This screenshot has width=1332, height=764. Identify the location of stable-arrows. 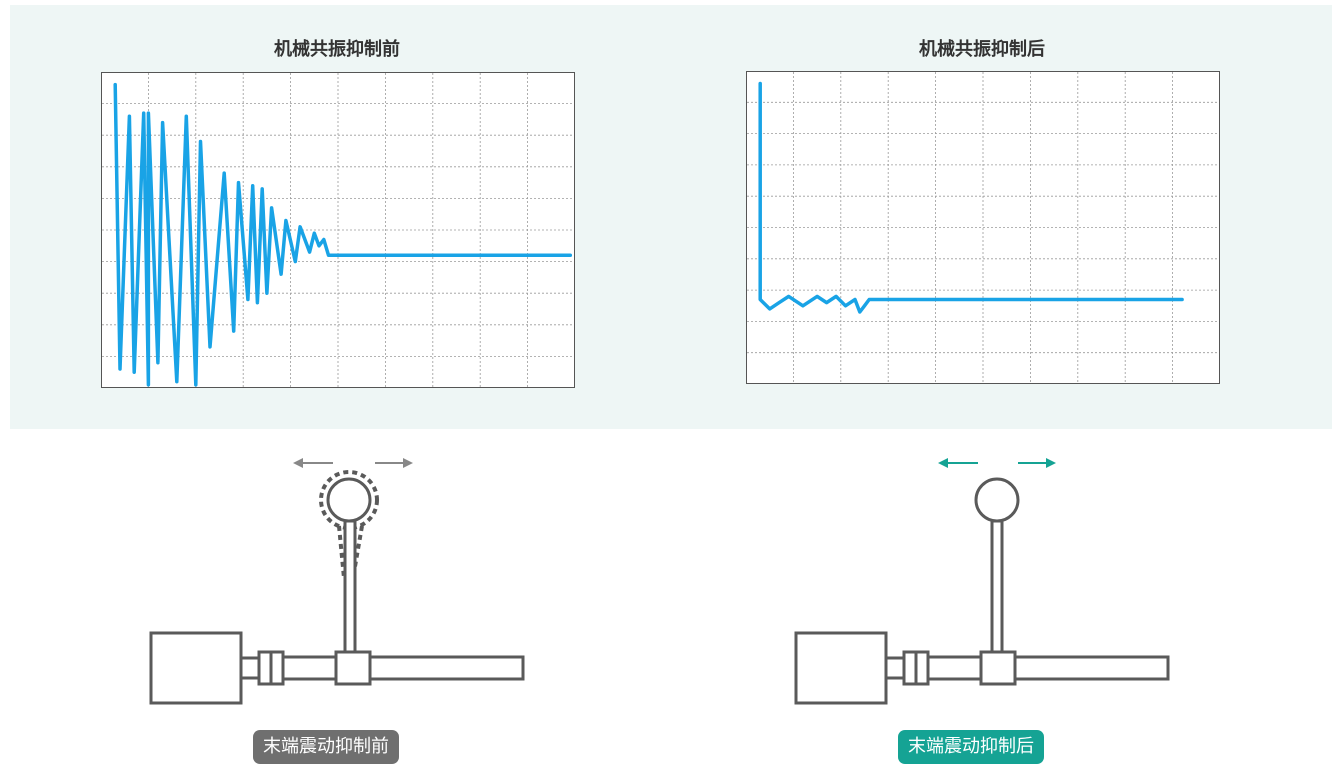
(997, 463).